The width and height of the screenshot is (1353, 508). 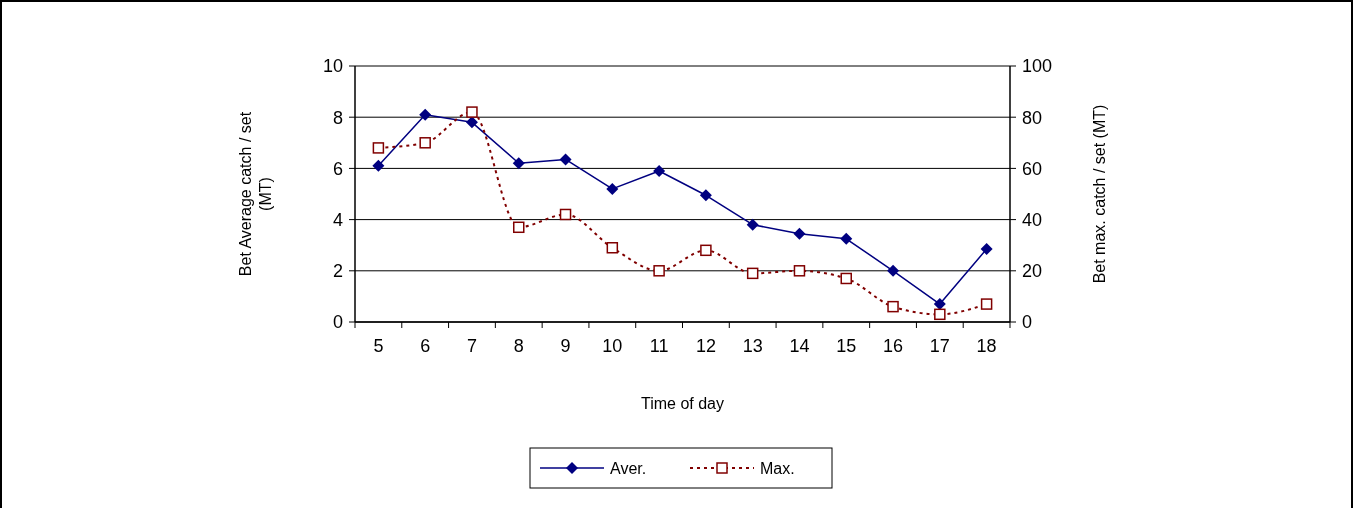 What do you see at coordinates (1099, 194) in the screenshot?
I see `y2-axis-title: Bet max. catch / set (MT)` at bounding box center [1099, 194].